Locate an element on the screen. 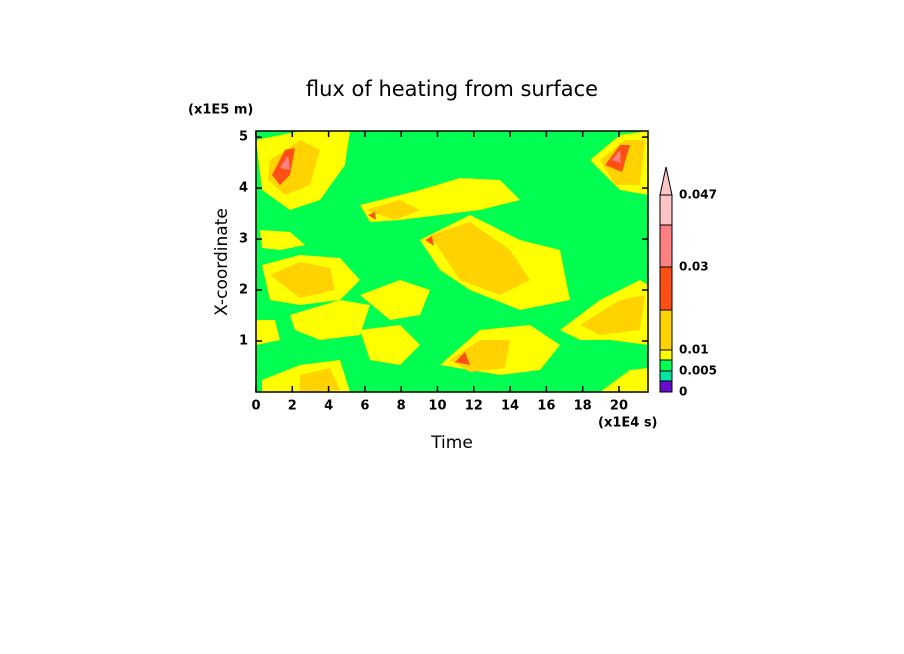 This screenshot has width=904, height=654. x-tick-label: 16 is located at coordinates (546, 406).